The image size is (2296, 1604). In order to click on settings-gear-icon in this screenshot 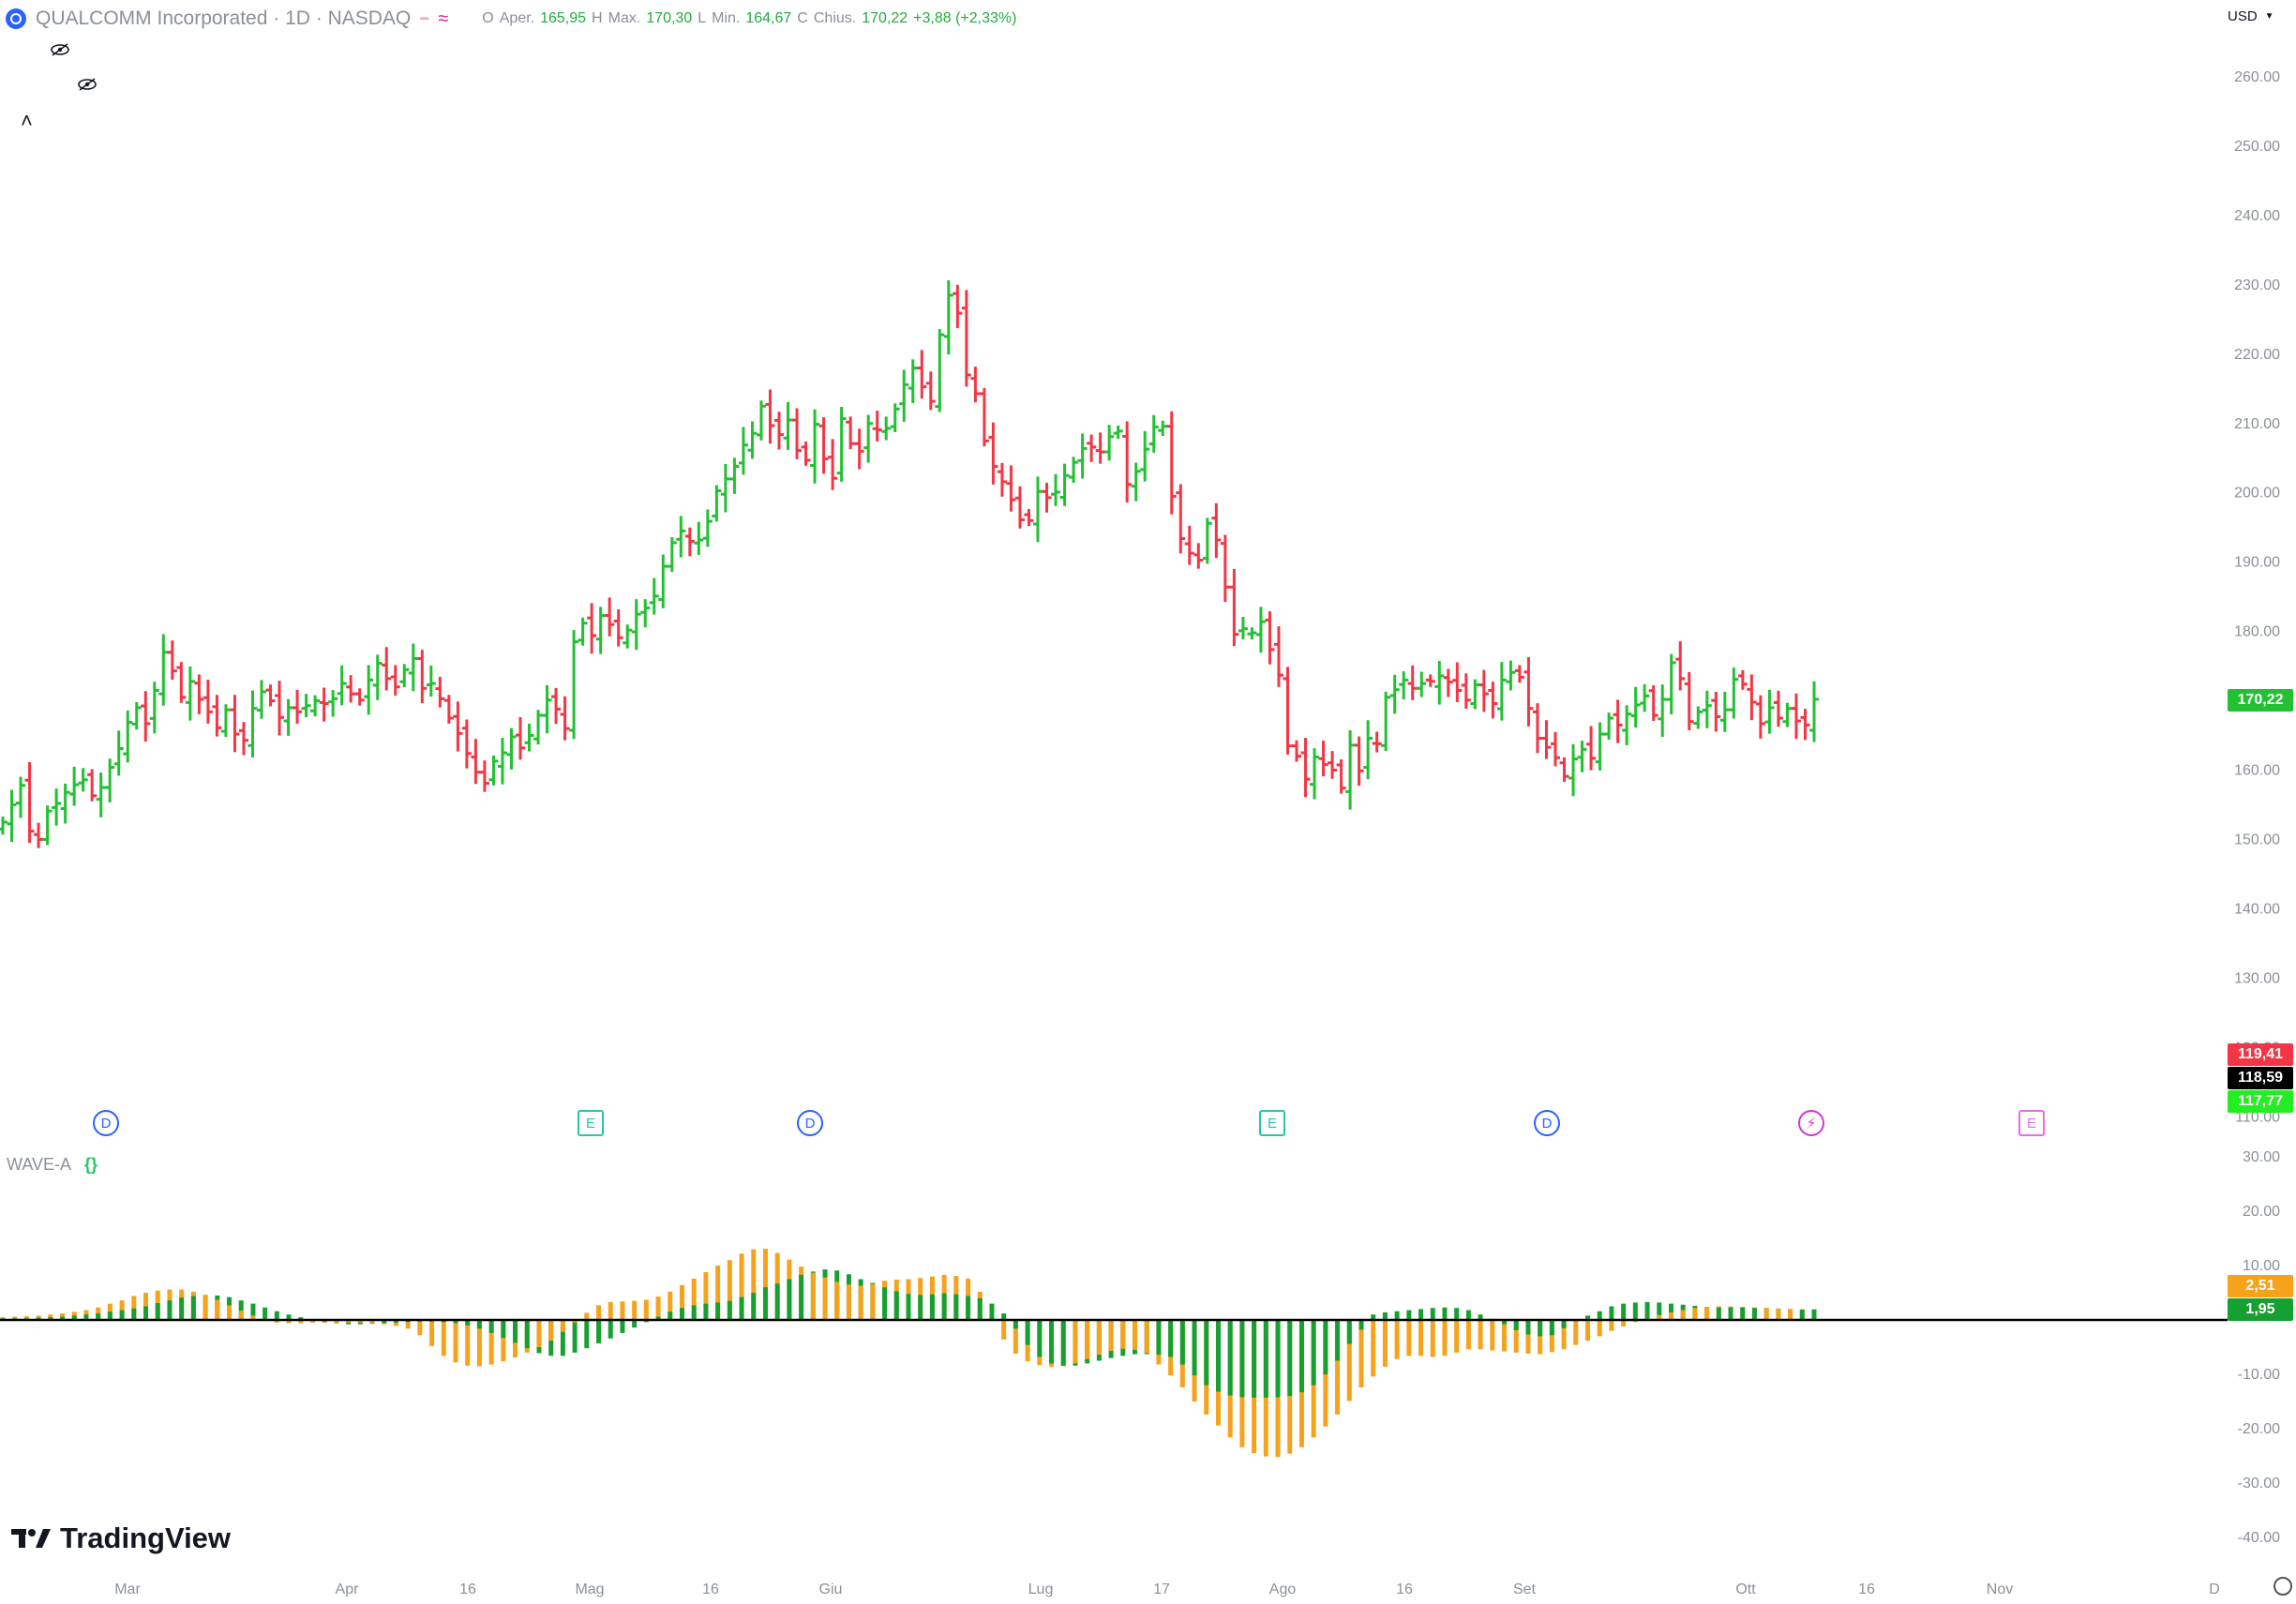, I will do `click(2282, 1586)`.